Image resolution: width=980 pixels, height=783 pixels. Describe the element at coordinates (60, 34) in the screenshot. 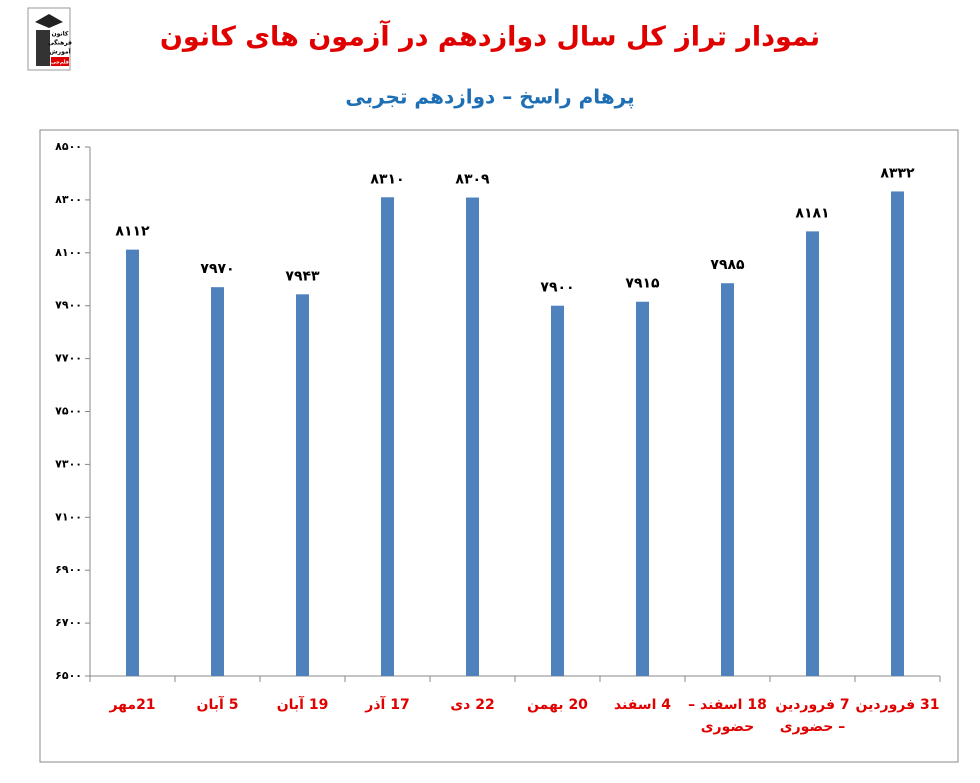

I see `logo-text: کانون` at that location.